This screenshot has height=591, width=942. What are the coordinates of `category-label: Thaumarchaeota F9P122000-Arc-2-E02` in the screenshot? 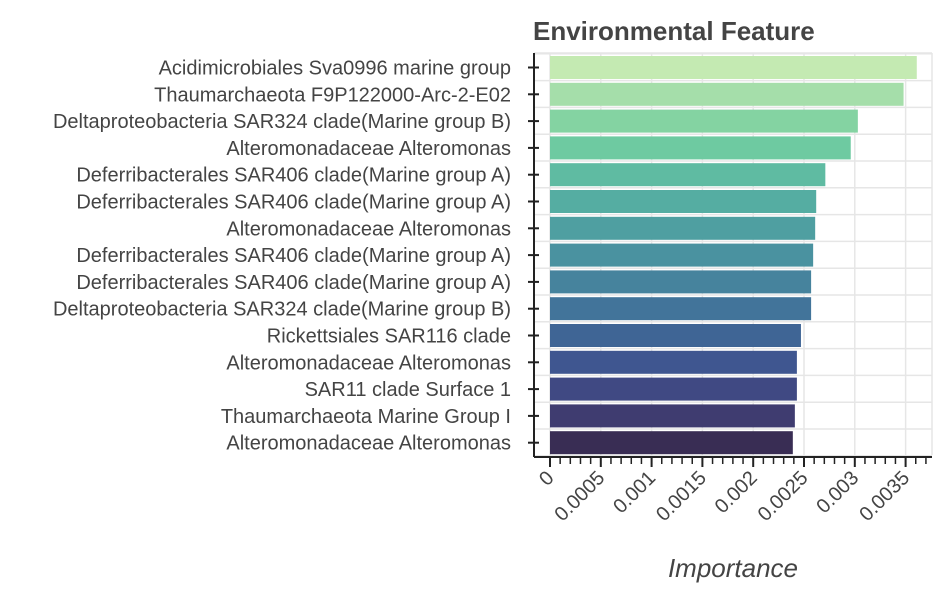 It's located at (332, 95).